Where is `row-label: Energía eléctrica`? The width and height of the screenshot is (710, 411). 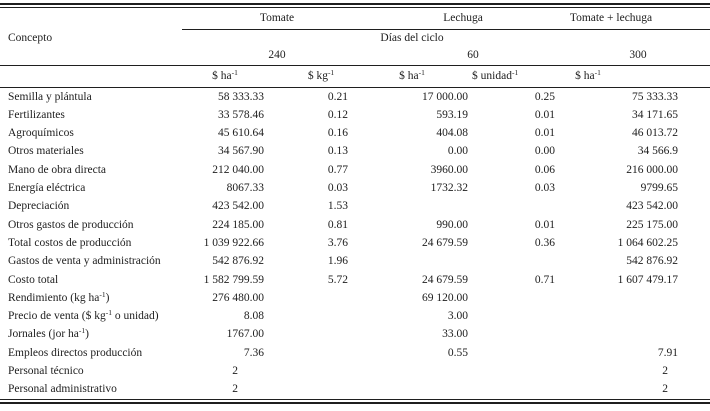
row-label: Energía eléctrica is located at coordinates (91, 188).